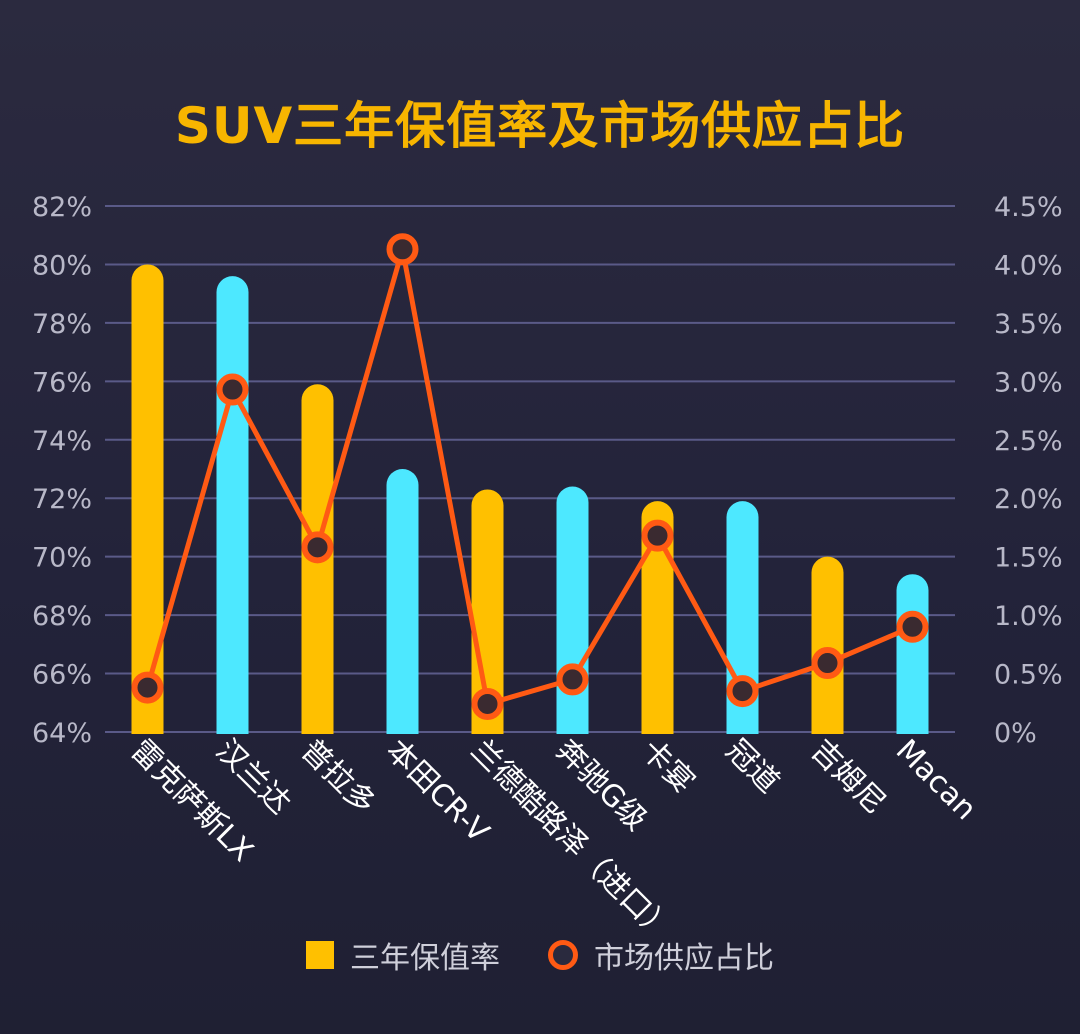  What do you see at coordinates (338, 777) in the screenshot?
I see `x-category-label: 普拉多` at bounding box center [338, 777].